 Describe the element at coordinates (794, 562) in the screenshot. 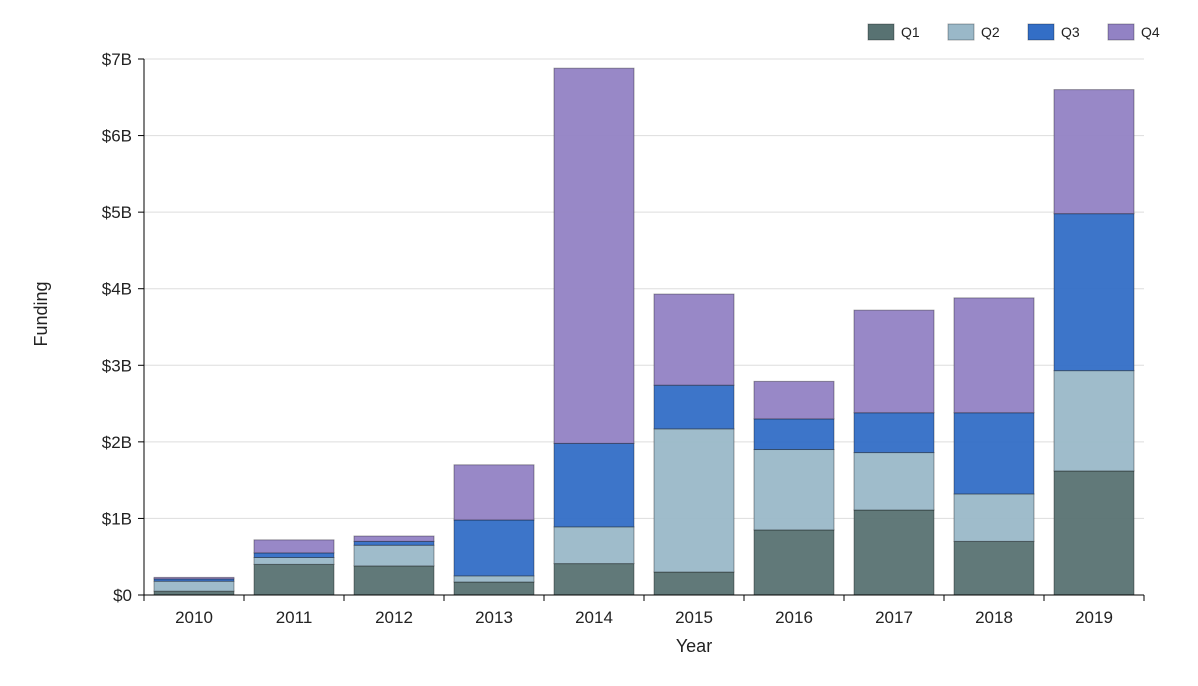

I see `bar-segment-q1-2016: Q1 2016` at that location.